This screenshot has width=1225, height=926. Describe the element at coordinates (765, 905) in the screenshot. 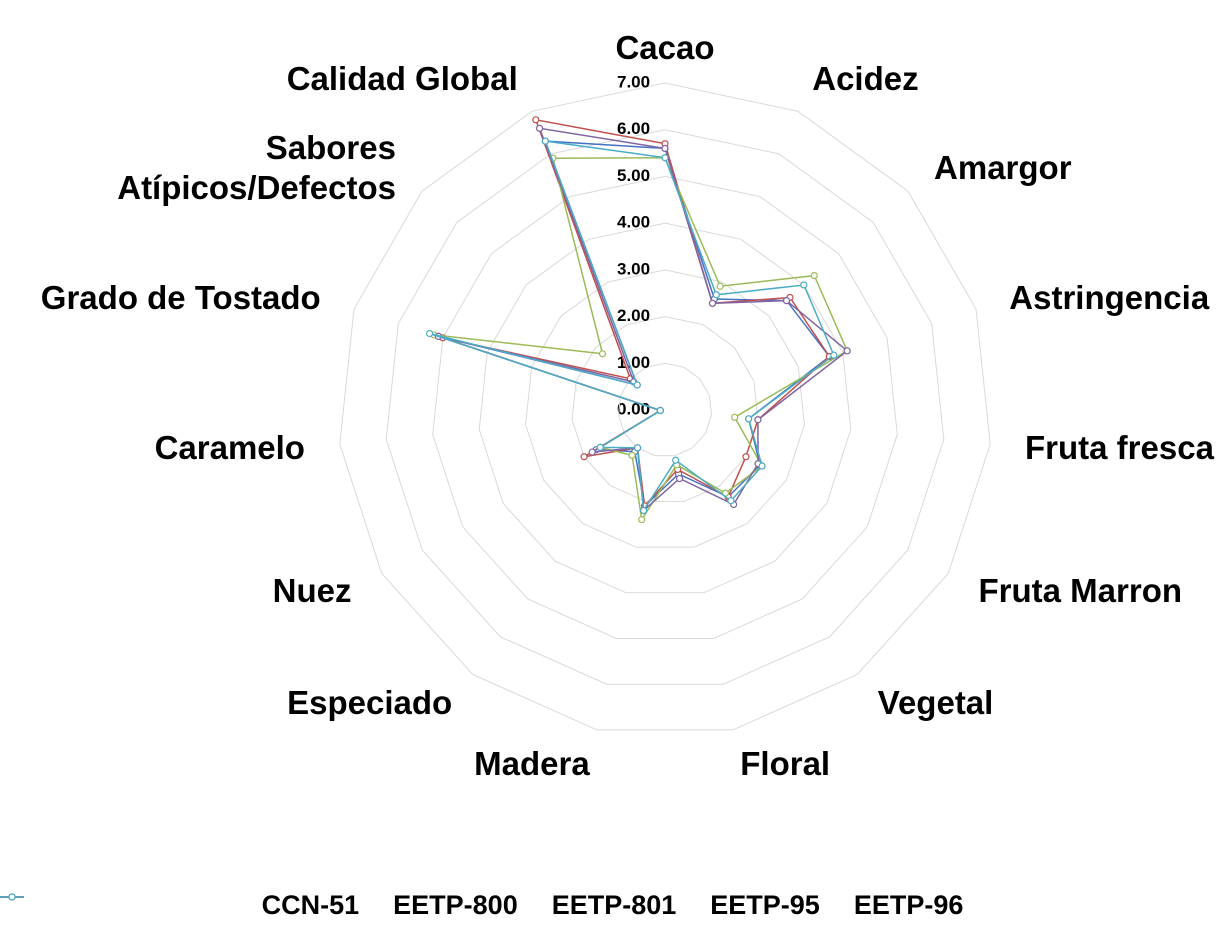

I see `legend-label: EETP-95` at that location.